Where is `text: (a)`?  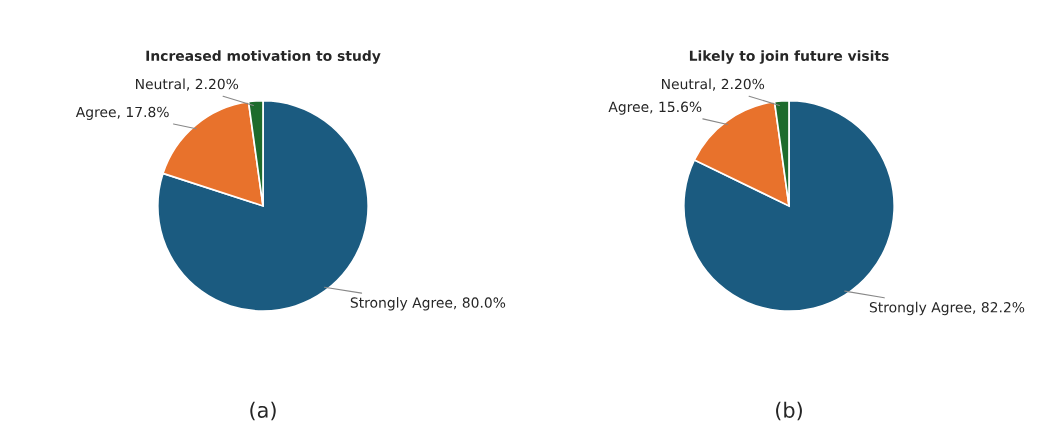 text: (a) is located at coordinates (263, 411).